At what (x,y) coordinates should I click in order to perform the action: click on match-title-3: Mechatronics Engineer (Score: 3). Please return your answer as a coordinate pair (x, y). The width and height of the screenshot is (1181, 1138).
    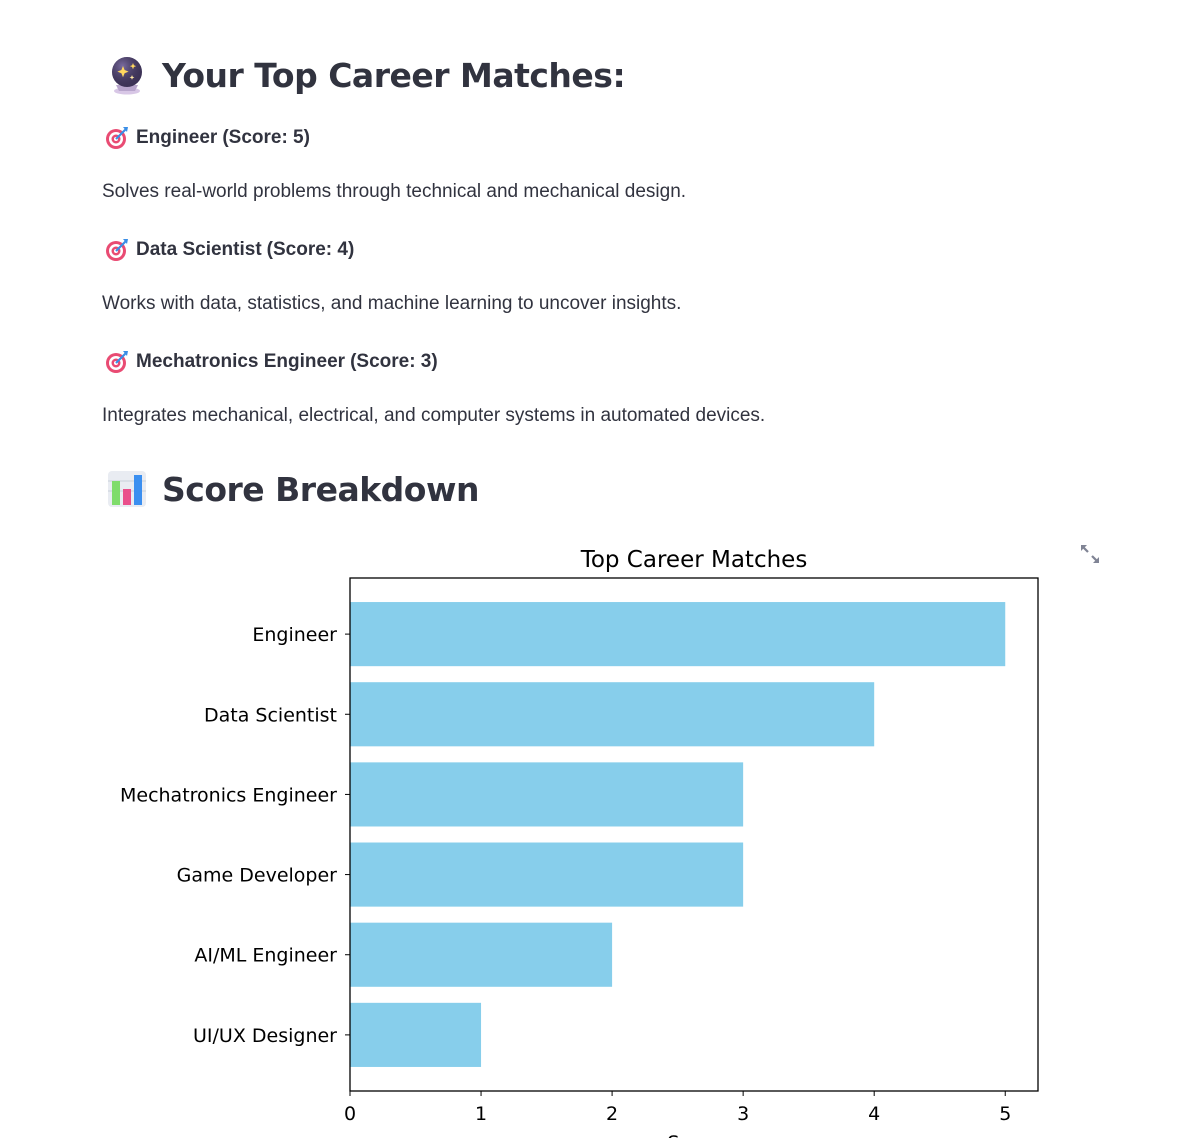
    Looking at the image, I should click on (271, 362).